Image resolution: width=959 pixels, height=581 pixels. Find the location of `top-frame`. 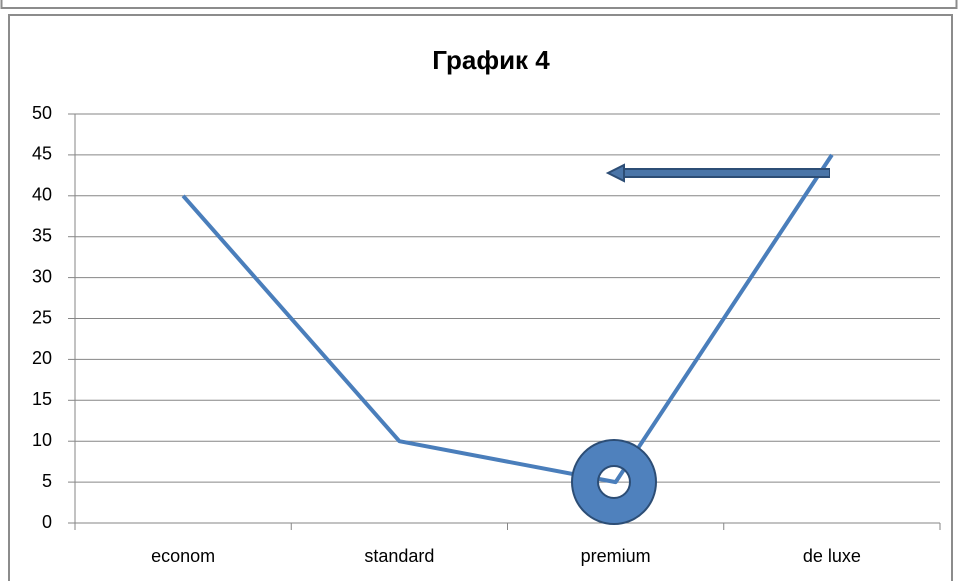

top-frame is located at coordinates (479, 4).